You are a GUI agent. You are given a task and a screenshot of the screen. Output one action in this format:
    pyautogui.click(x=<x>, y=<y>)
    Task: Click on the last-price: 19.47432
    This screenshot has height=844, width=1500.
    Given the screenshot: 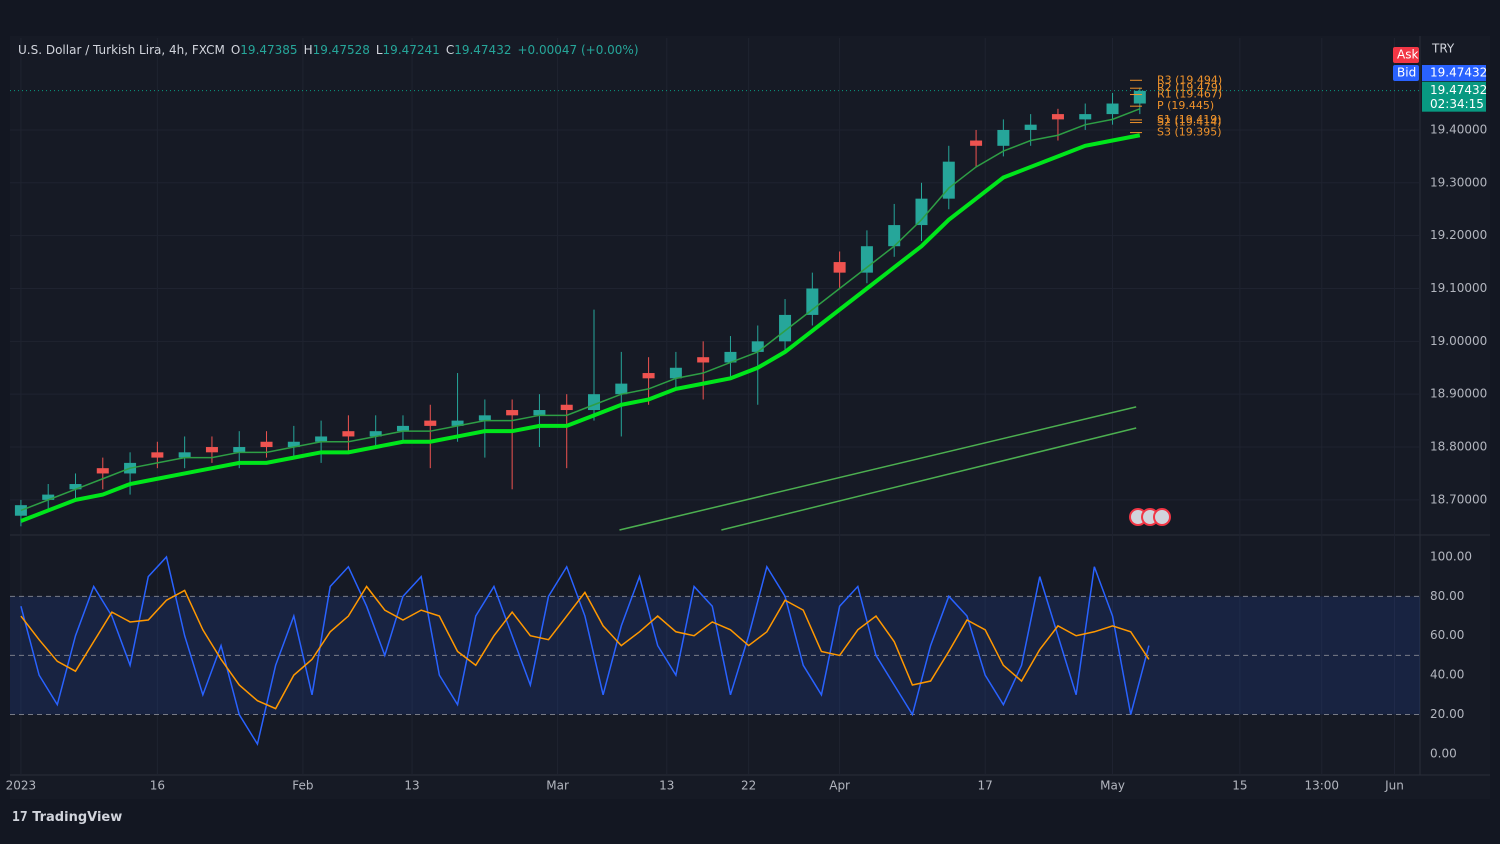 What is the action you would take?
    pyautogui.click(x=1458, y=90)
    